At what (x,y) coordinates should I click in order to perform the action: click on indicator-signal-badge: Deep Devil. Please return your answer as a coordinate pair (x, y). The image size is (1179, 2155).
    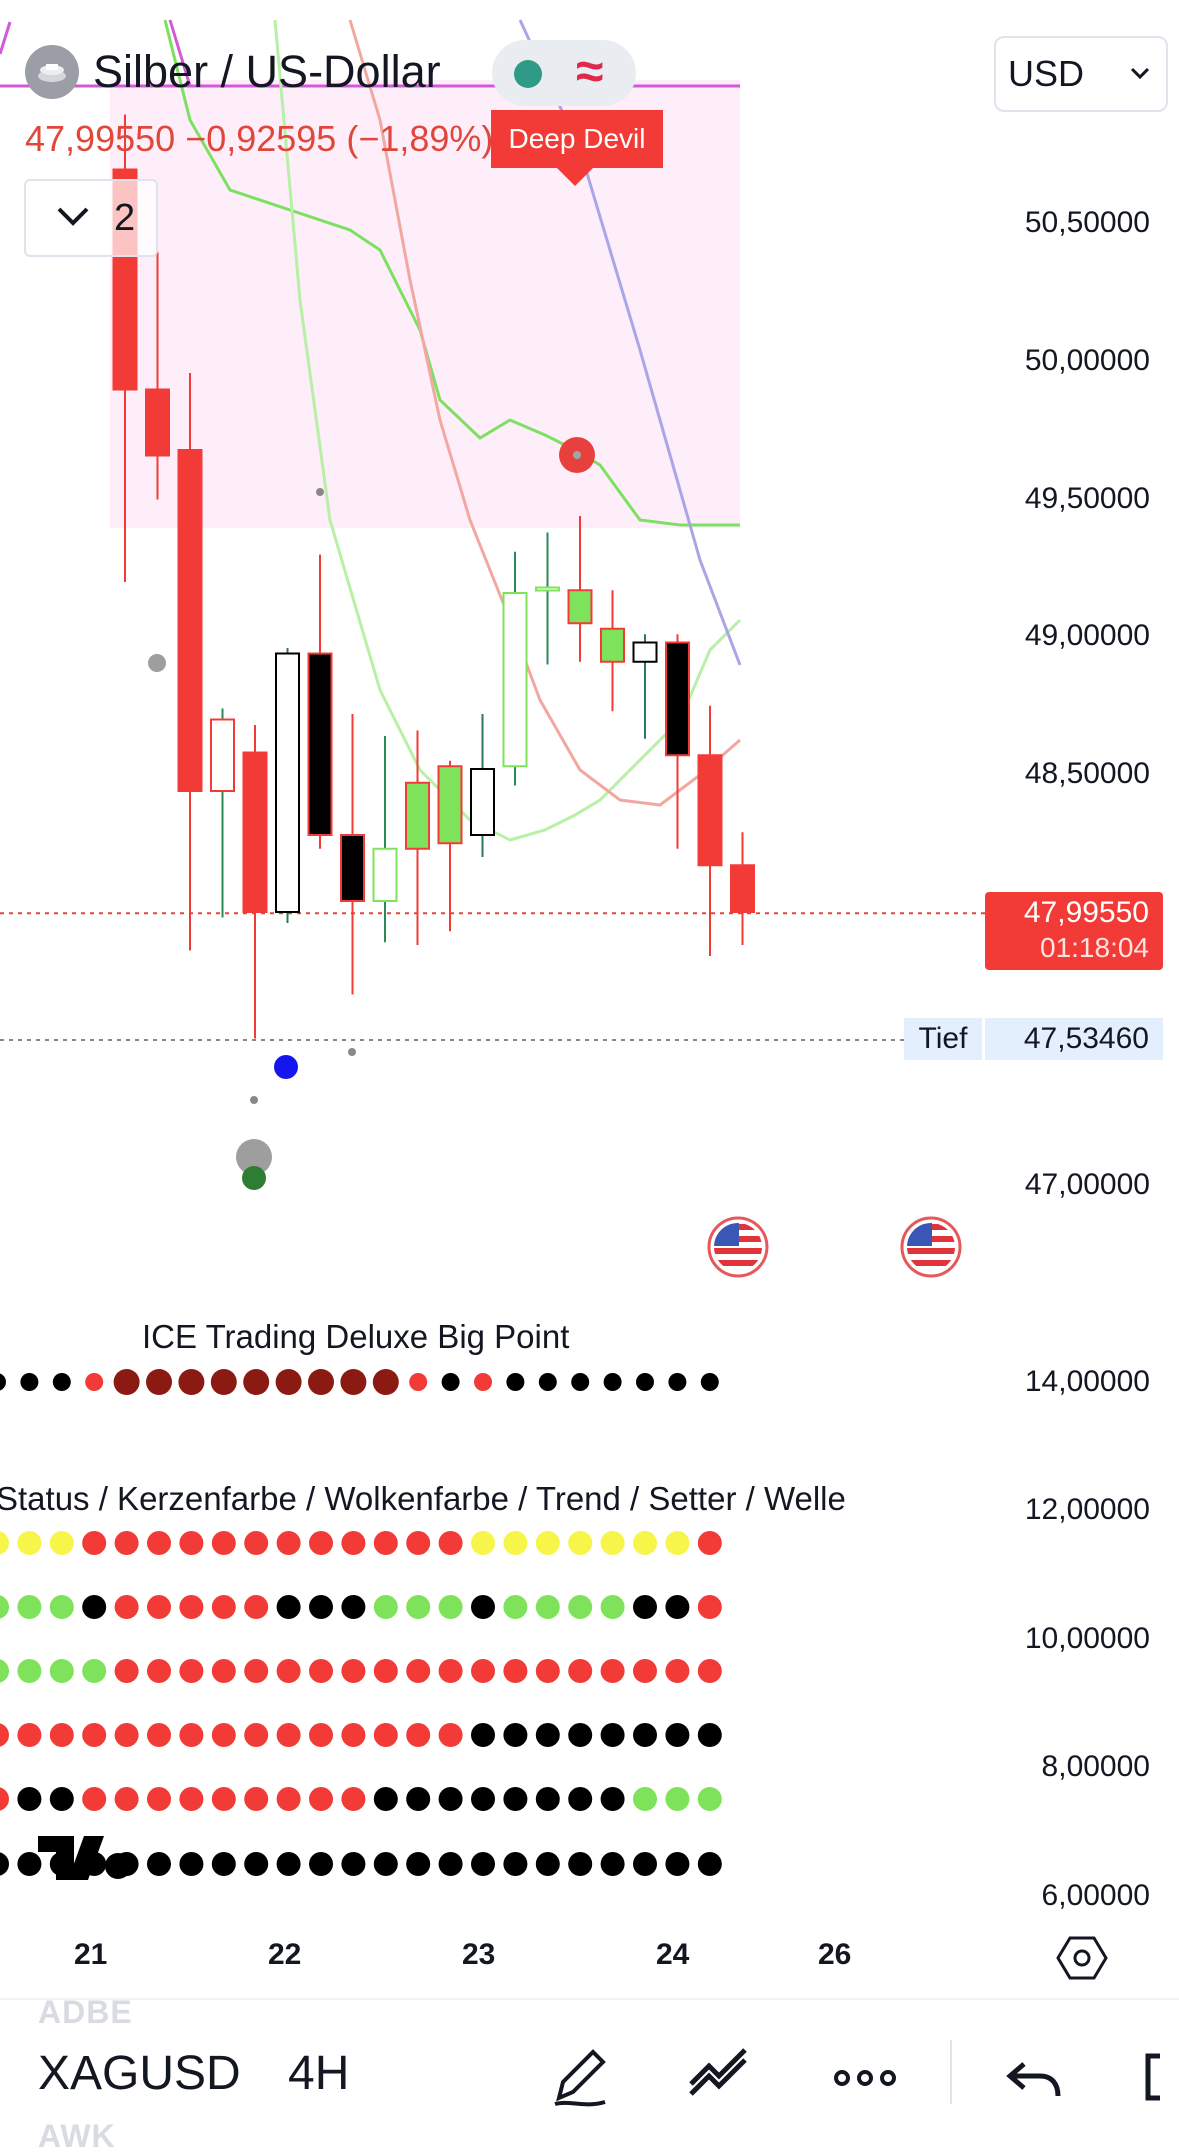
    Looking at the image, I should click on (577, 148).